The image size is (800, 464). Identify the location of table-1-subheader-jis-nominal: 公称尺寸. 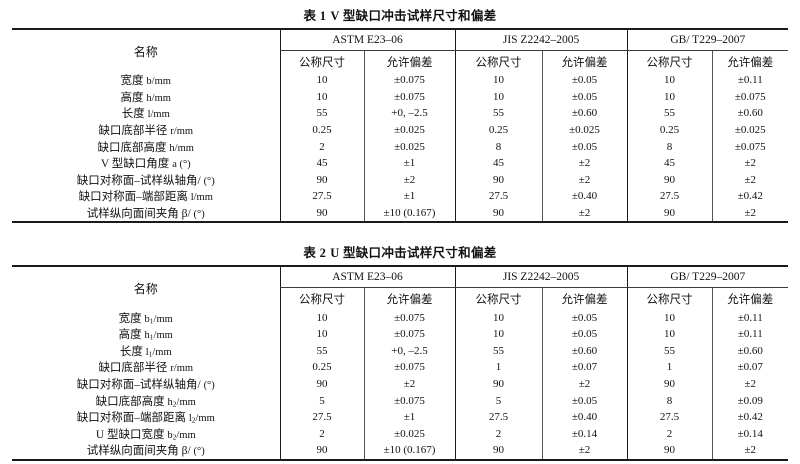
(498, 61).